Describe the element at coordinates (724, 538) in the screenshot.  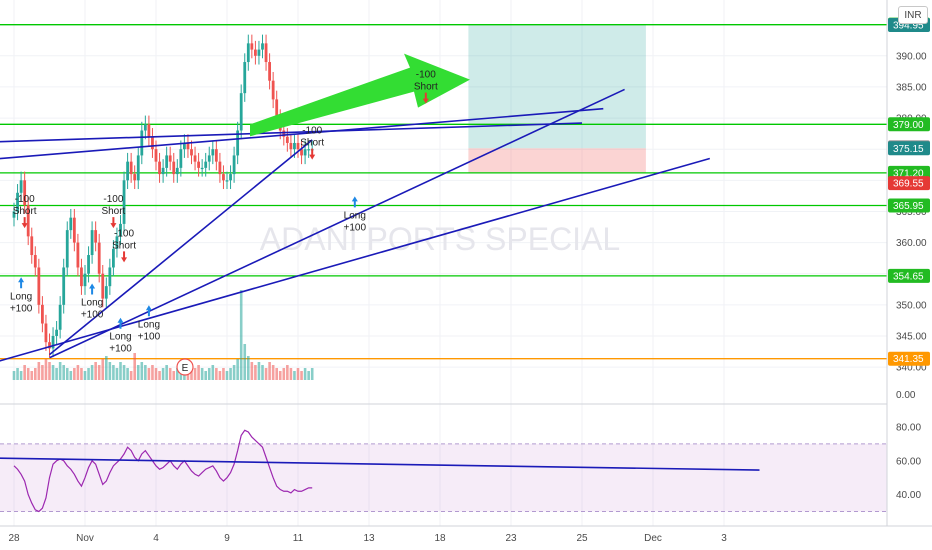
I see `time-tick-label: 3` at that location.